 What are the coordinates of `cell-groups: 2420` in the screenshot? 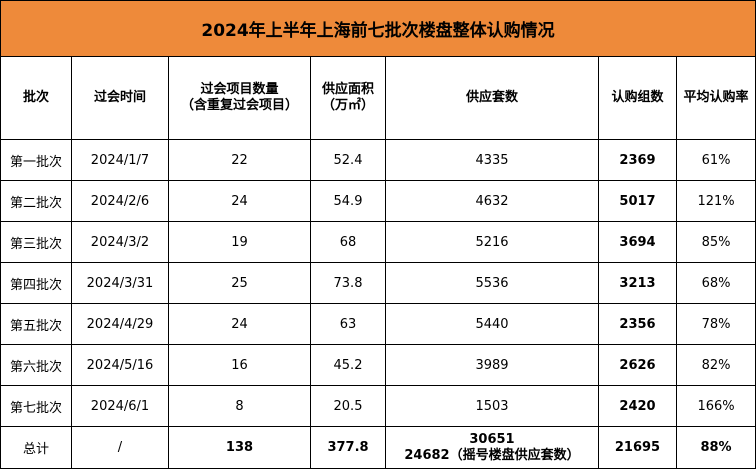 It's located at (637, 406).